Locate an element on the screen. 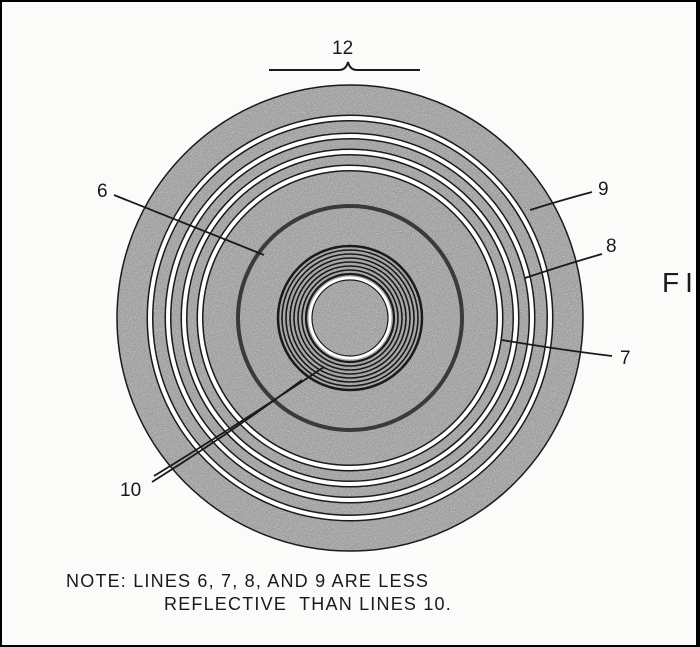 This screenshot has width=700, height=647. line-6-ring is located at coordinates (350, 318).